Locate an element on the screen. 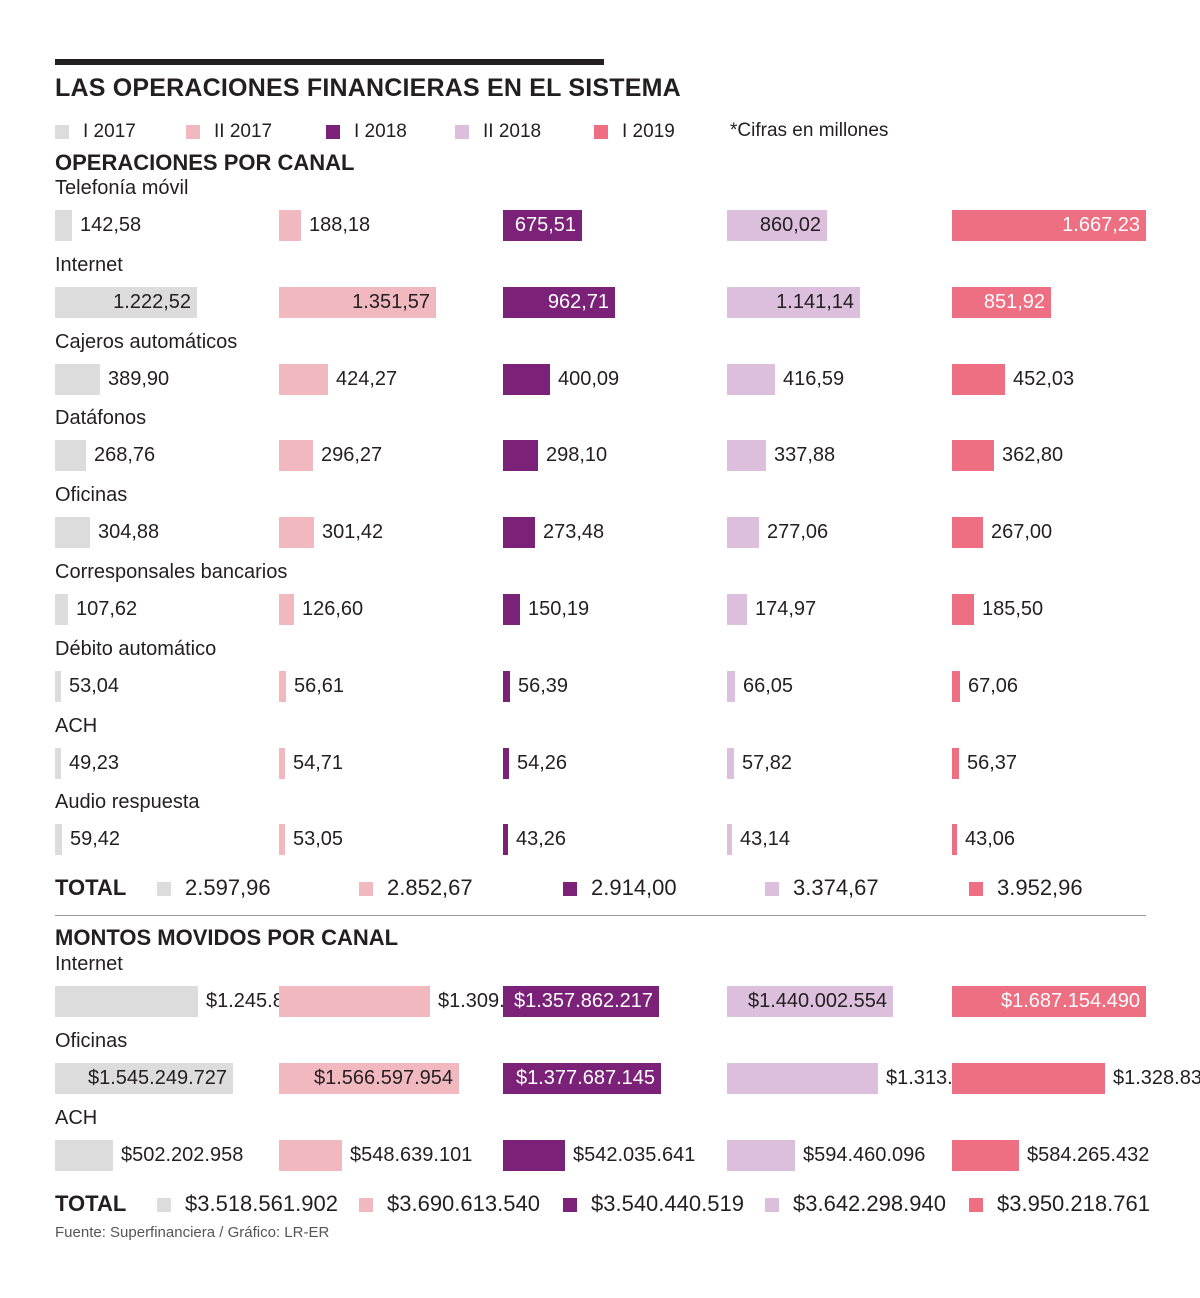  data-label: 43,26 is located at coordinates (541, 839).